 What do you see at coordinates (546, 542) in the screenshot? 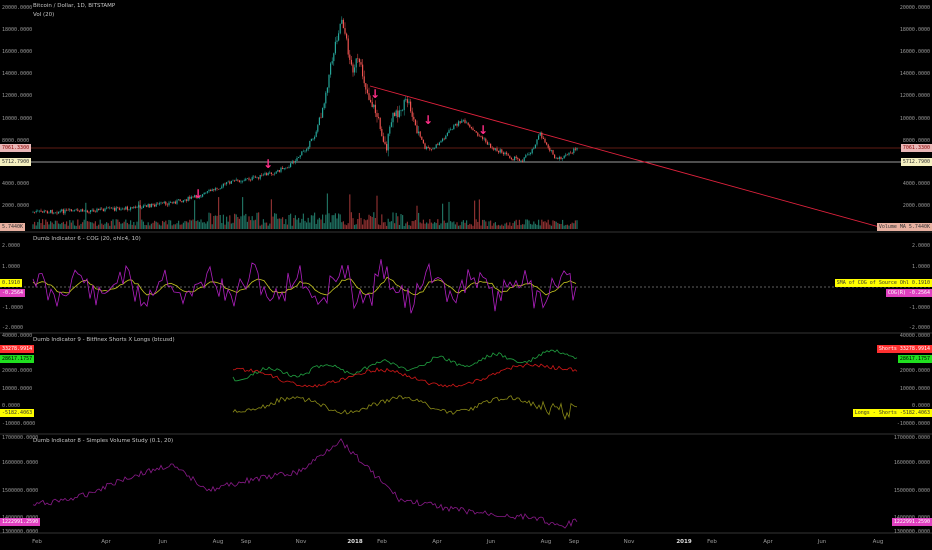
I see `x-axis-label: Aug` at bounding box center [546, 542].